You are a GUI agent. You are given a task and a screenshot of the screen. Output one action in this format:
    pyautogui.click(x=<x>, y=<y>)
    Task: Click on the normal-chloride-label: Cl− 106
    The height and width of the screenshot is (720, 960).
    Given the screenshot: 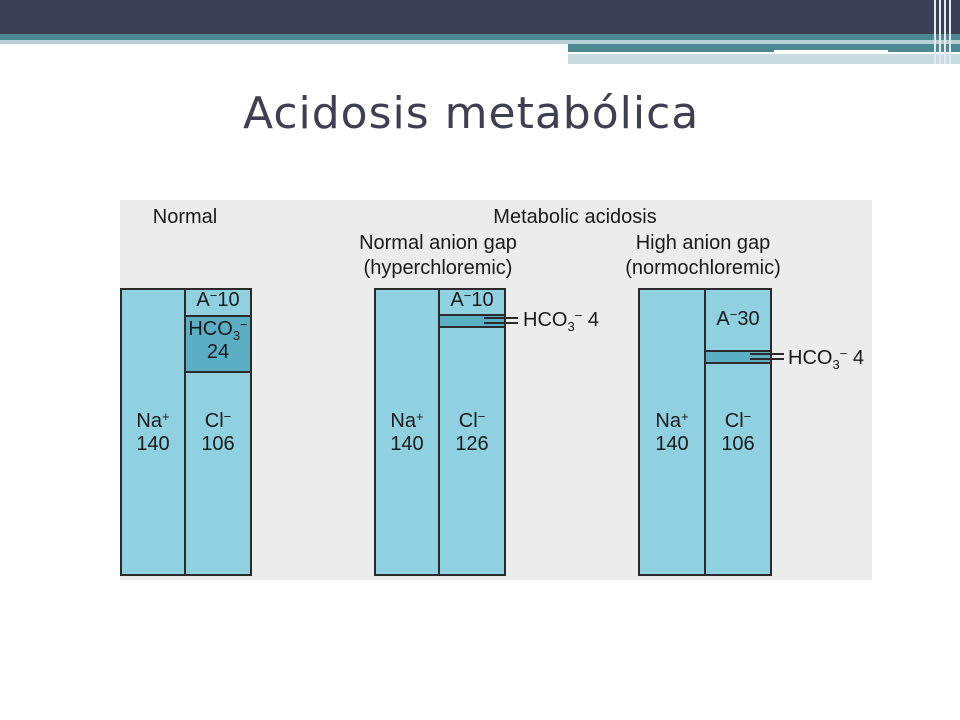 What is the action you would take?
    pyautogui.click(x=218, y=432)
    